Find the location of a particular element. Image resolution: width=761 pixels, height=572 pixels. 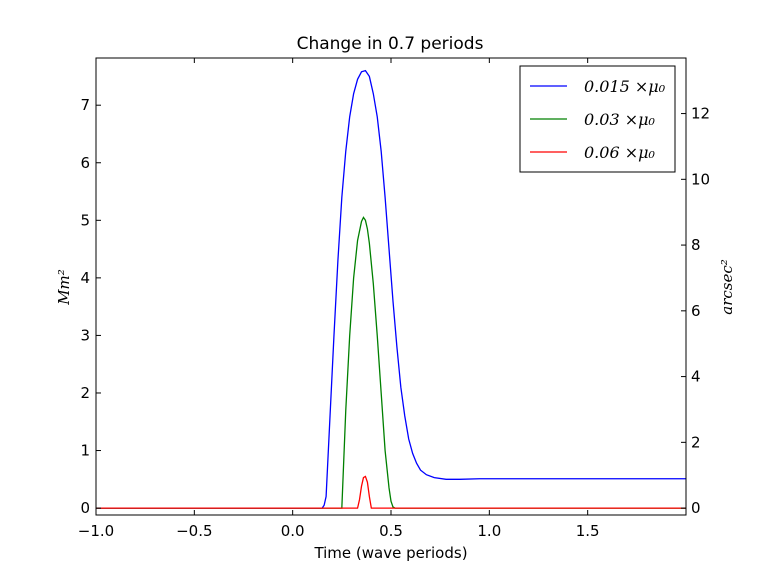

legend-label: 0.015 ×μ₀ is located at coordinates (625, 86).